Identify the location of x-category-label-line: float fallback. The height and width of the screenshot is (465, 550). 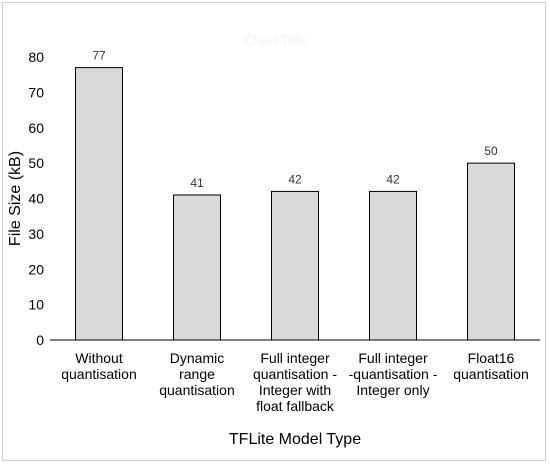
(295, 406).